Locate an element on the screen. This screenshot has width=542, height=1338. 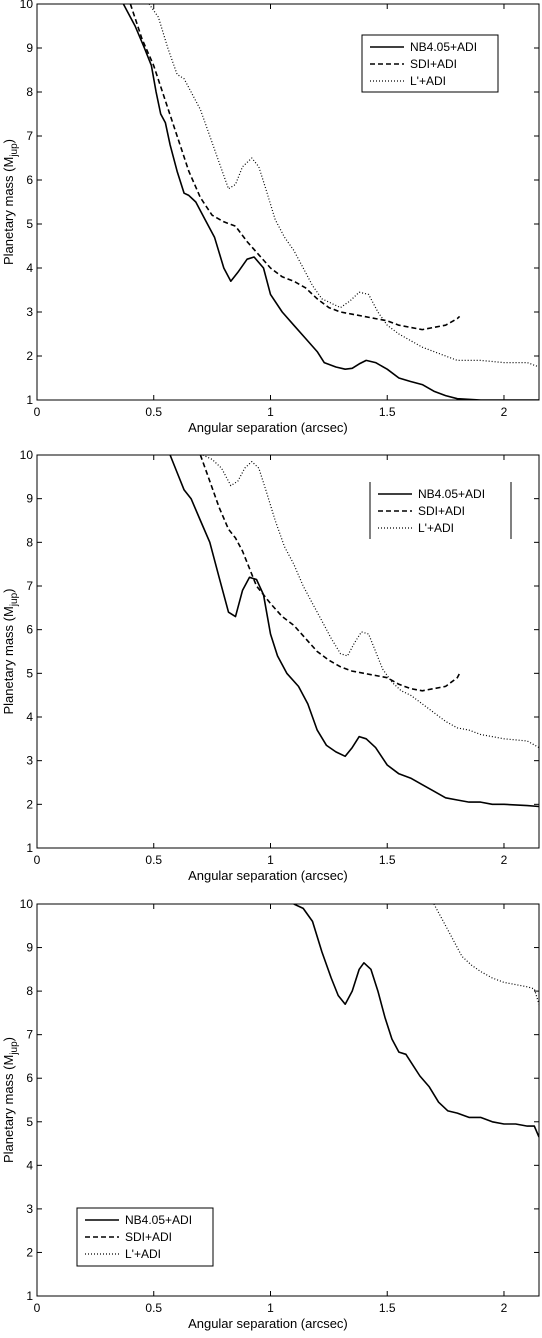
series-line-solid is located at coordinates (416, 1021).